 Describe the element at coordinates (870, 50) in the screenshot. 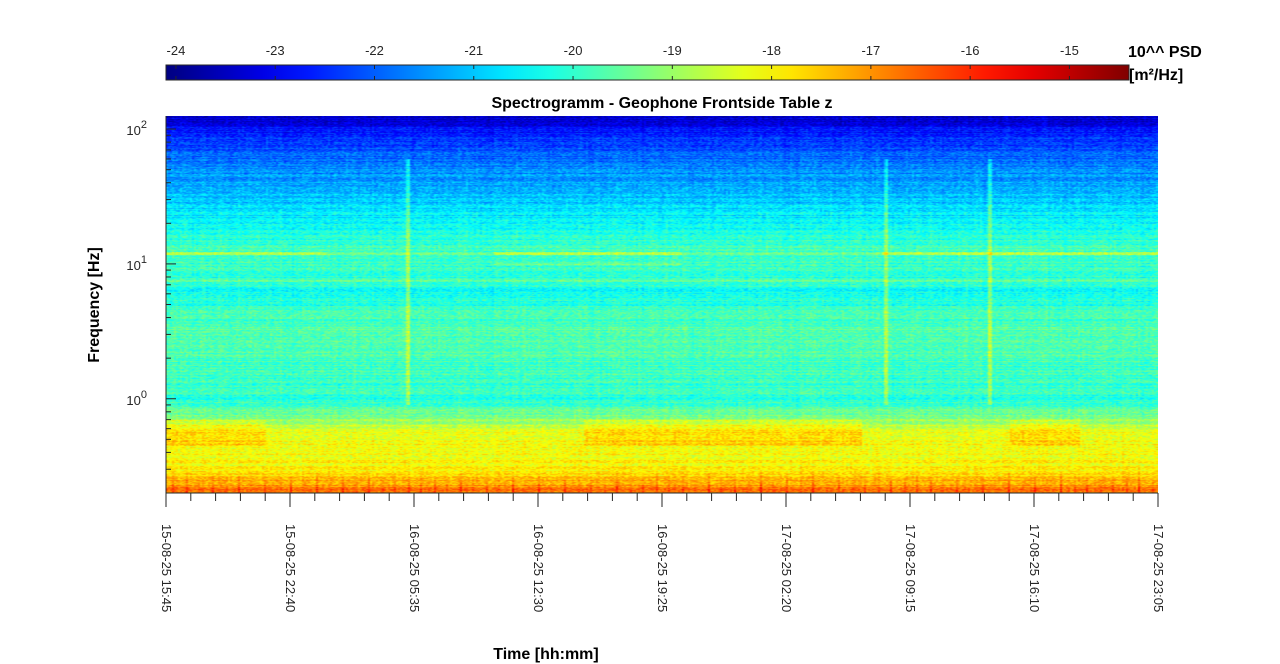

I see `colorbar-tick-label: -17` at that location.